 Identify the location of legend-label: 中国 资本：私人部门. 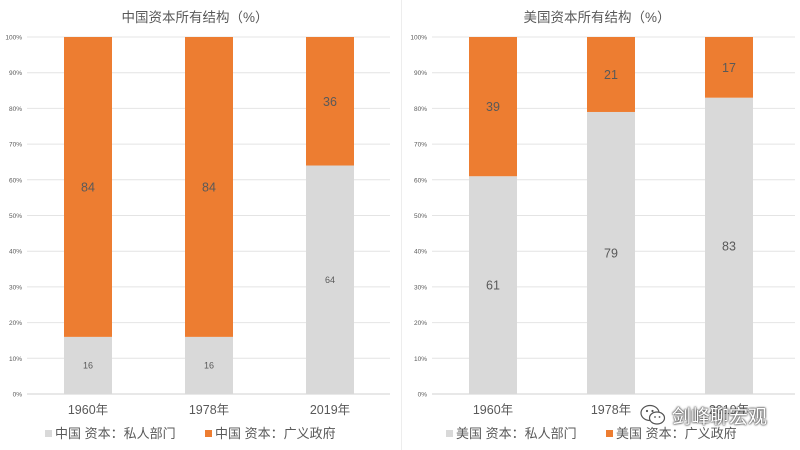
(115, 433).